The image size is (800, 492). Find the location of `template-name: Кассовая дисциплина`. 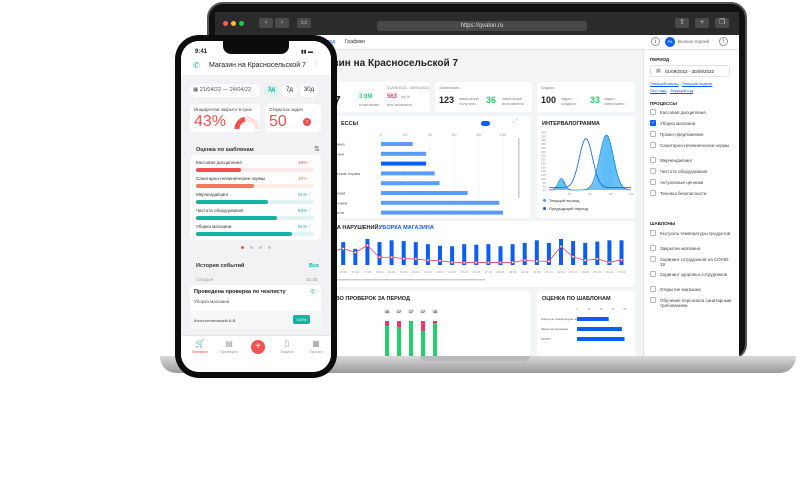

template-name: Кассовая дисциплина is located at coordinates (219, 162).